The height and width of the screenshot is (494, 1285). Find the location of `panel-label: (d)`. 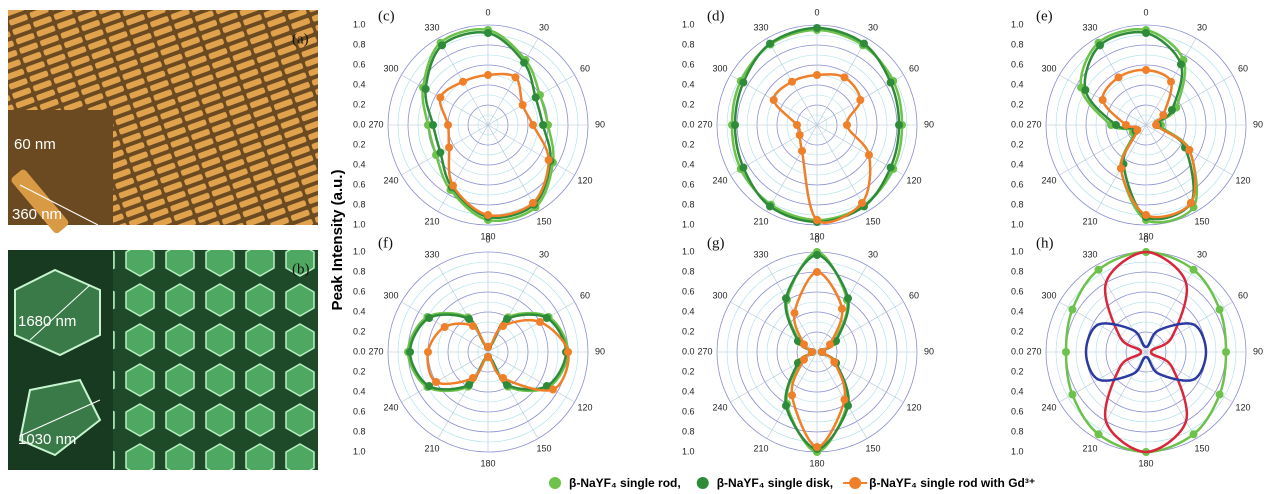

panel-label: (d) is located at coordinates (716, 16).